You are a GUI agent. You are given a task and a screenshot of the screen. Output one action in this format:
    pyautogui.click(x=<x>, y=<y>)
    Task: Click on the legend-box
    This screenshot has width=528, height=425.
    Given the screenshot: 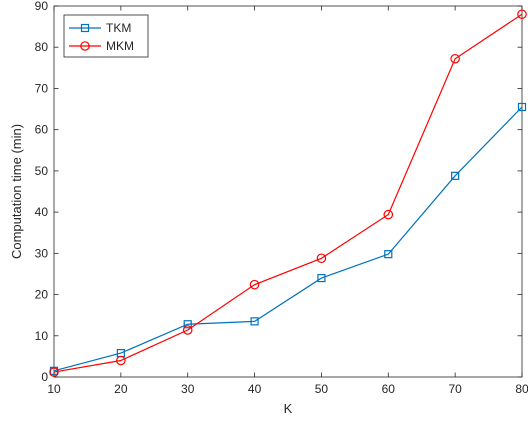 What is the action you would take?
    pyautogui.click(x=106, y=36)
    